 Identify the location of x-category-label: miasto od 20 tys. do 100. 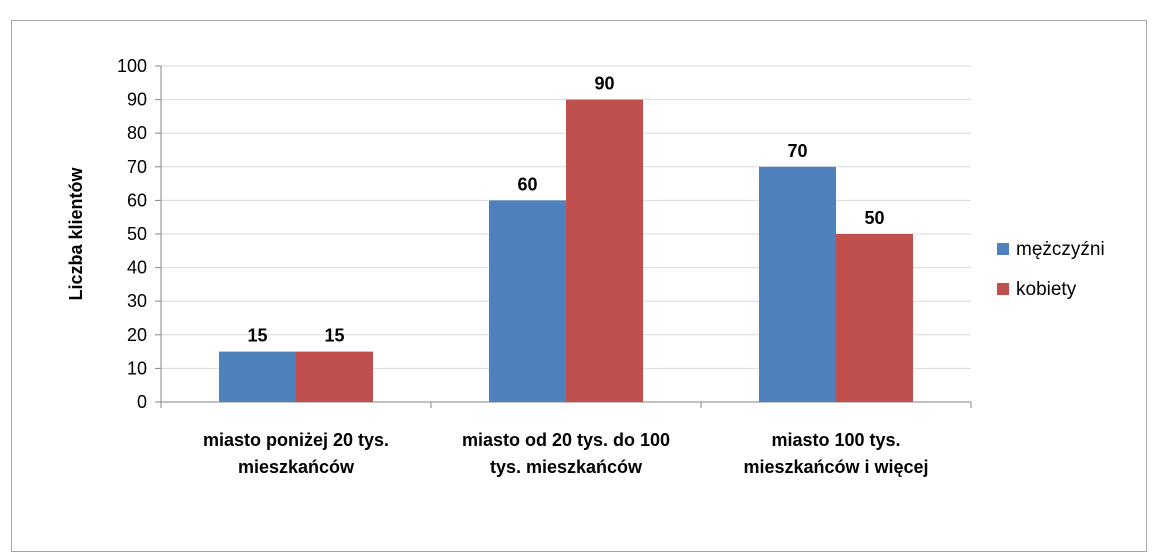
(566, 440).